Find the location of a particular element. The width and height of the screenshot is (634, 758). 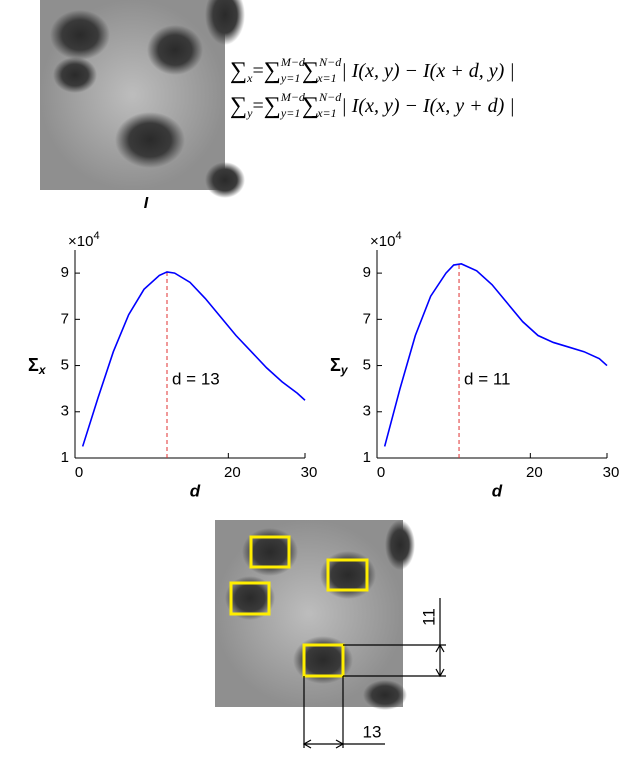

subscript: y is located at coordinates (249, 113).